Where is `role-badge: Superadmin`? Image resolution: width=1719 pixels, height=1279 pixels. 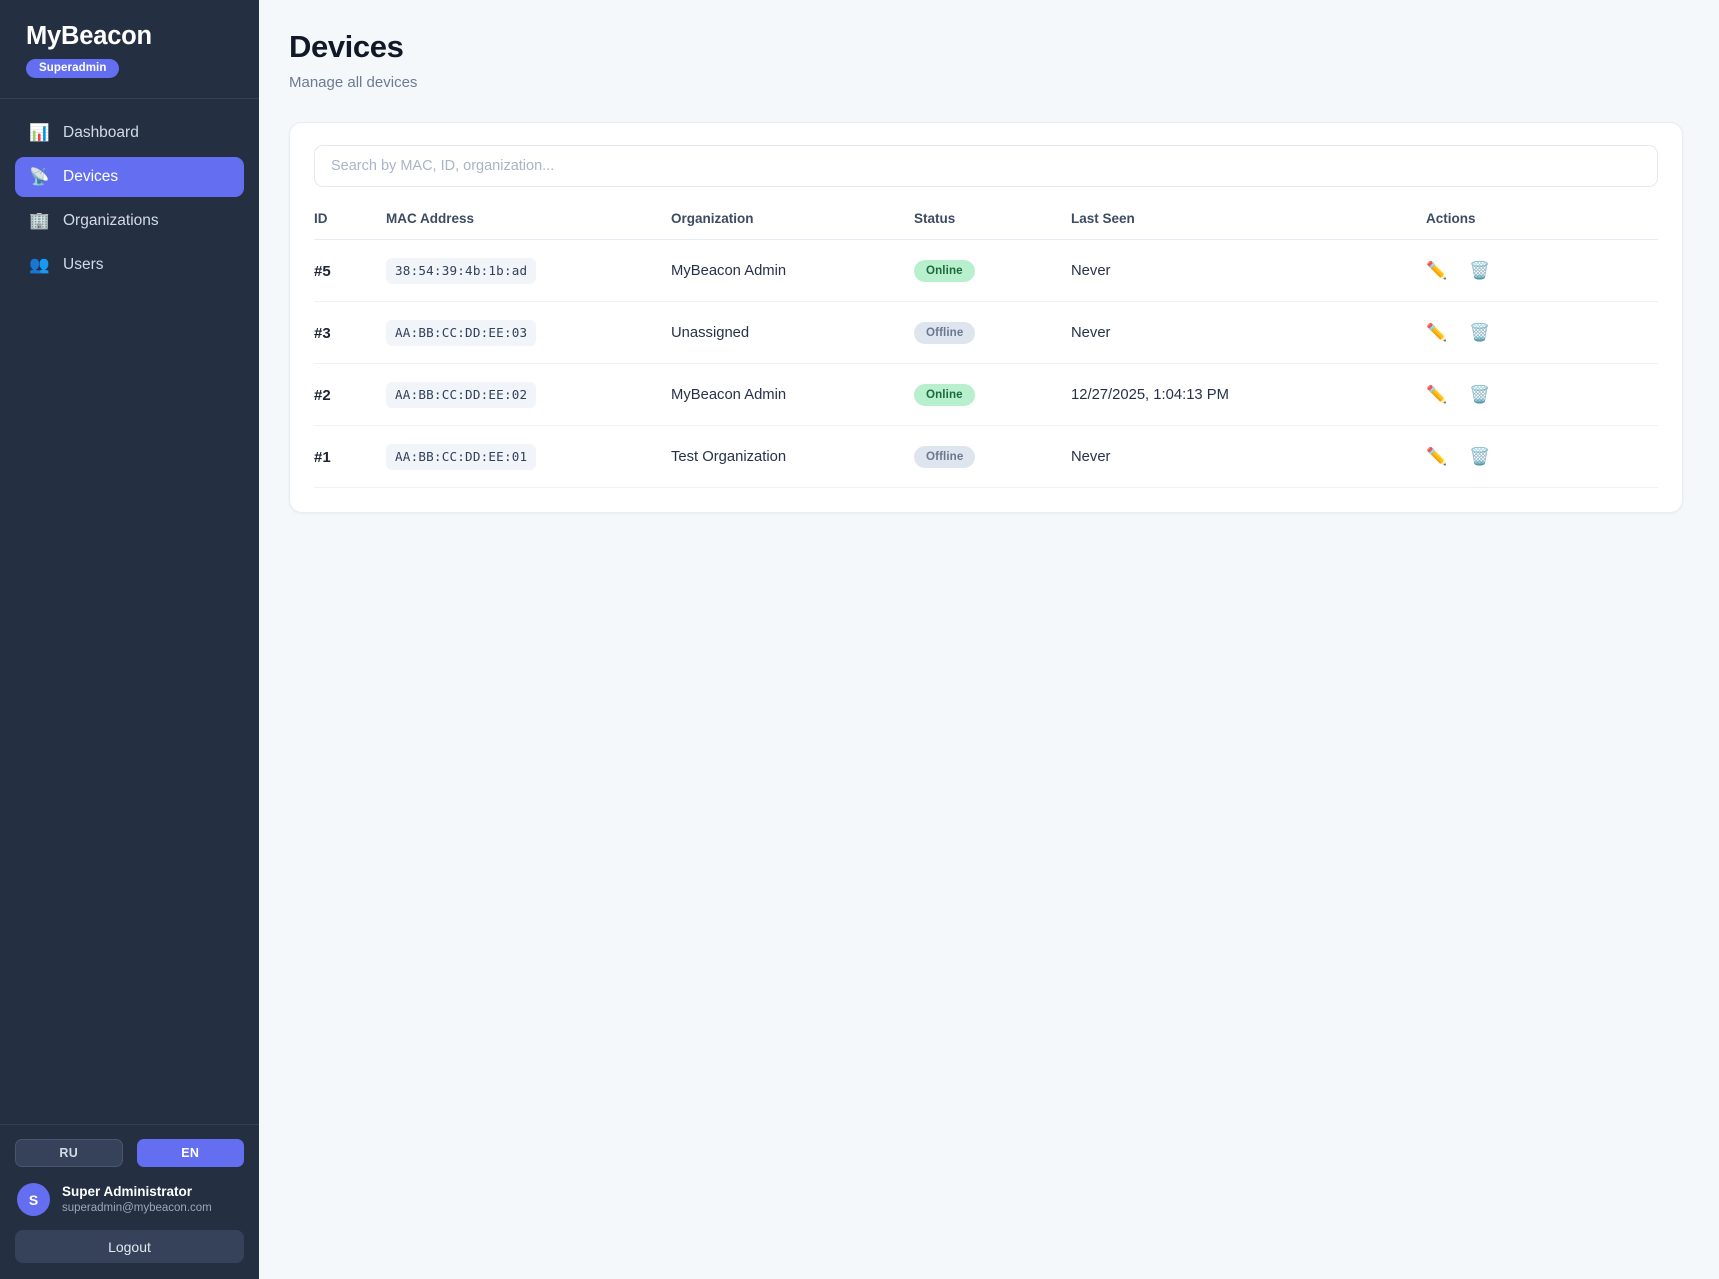
role-badge: Superadmin is located at coordinates (73, 69).